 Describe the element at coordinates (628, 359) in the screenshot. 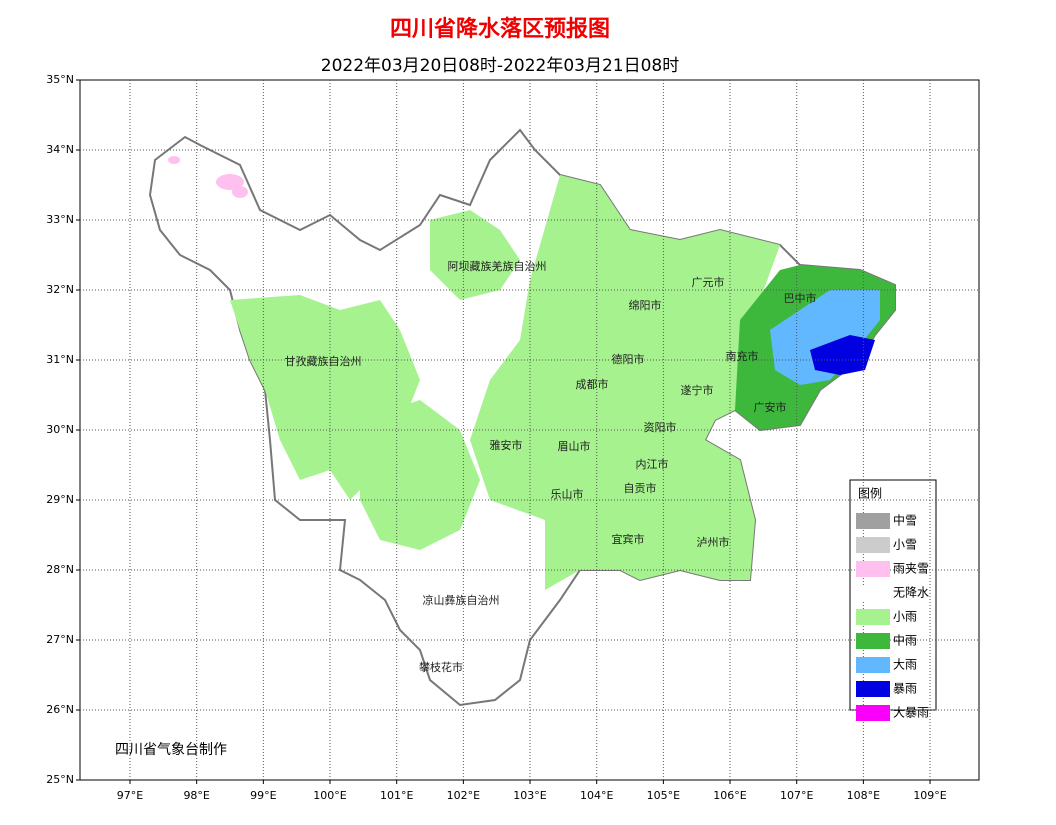

I see `place-label: 德阳市` at that location.